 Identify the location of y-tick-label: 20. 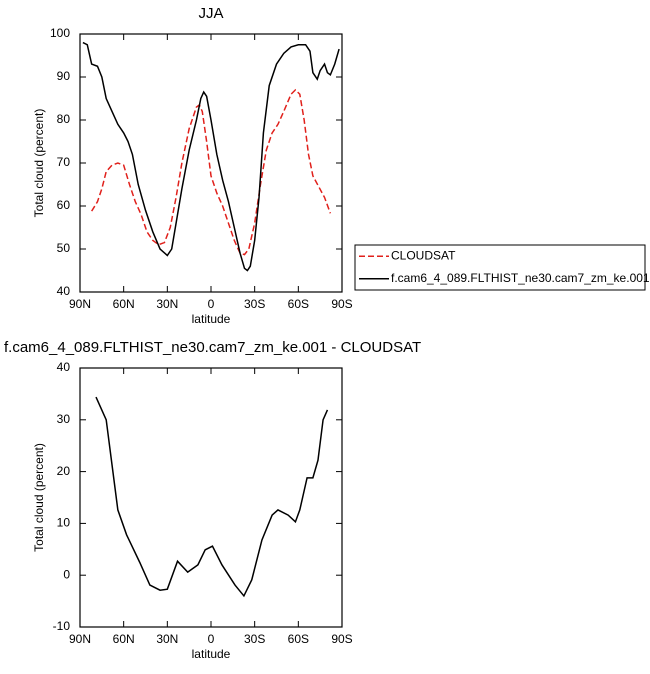
(64, 471).